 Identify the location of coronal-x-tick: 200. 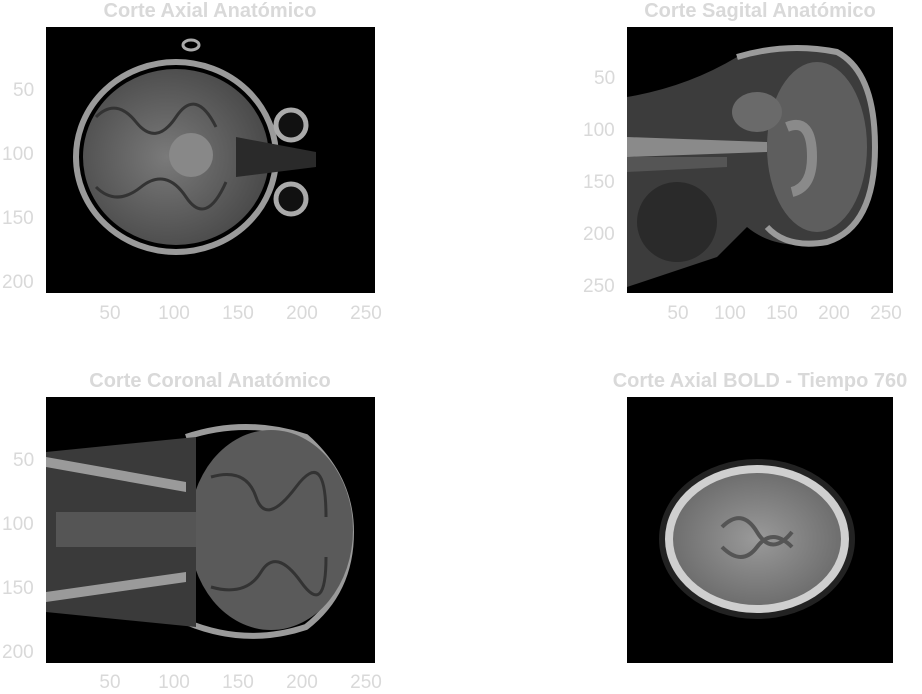
(302, 682).